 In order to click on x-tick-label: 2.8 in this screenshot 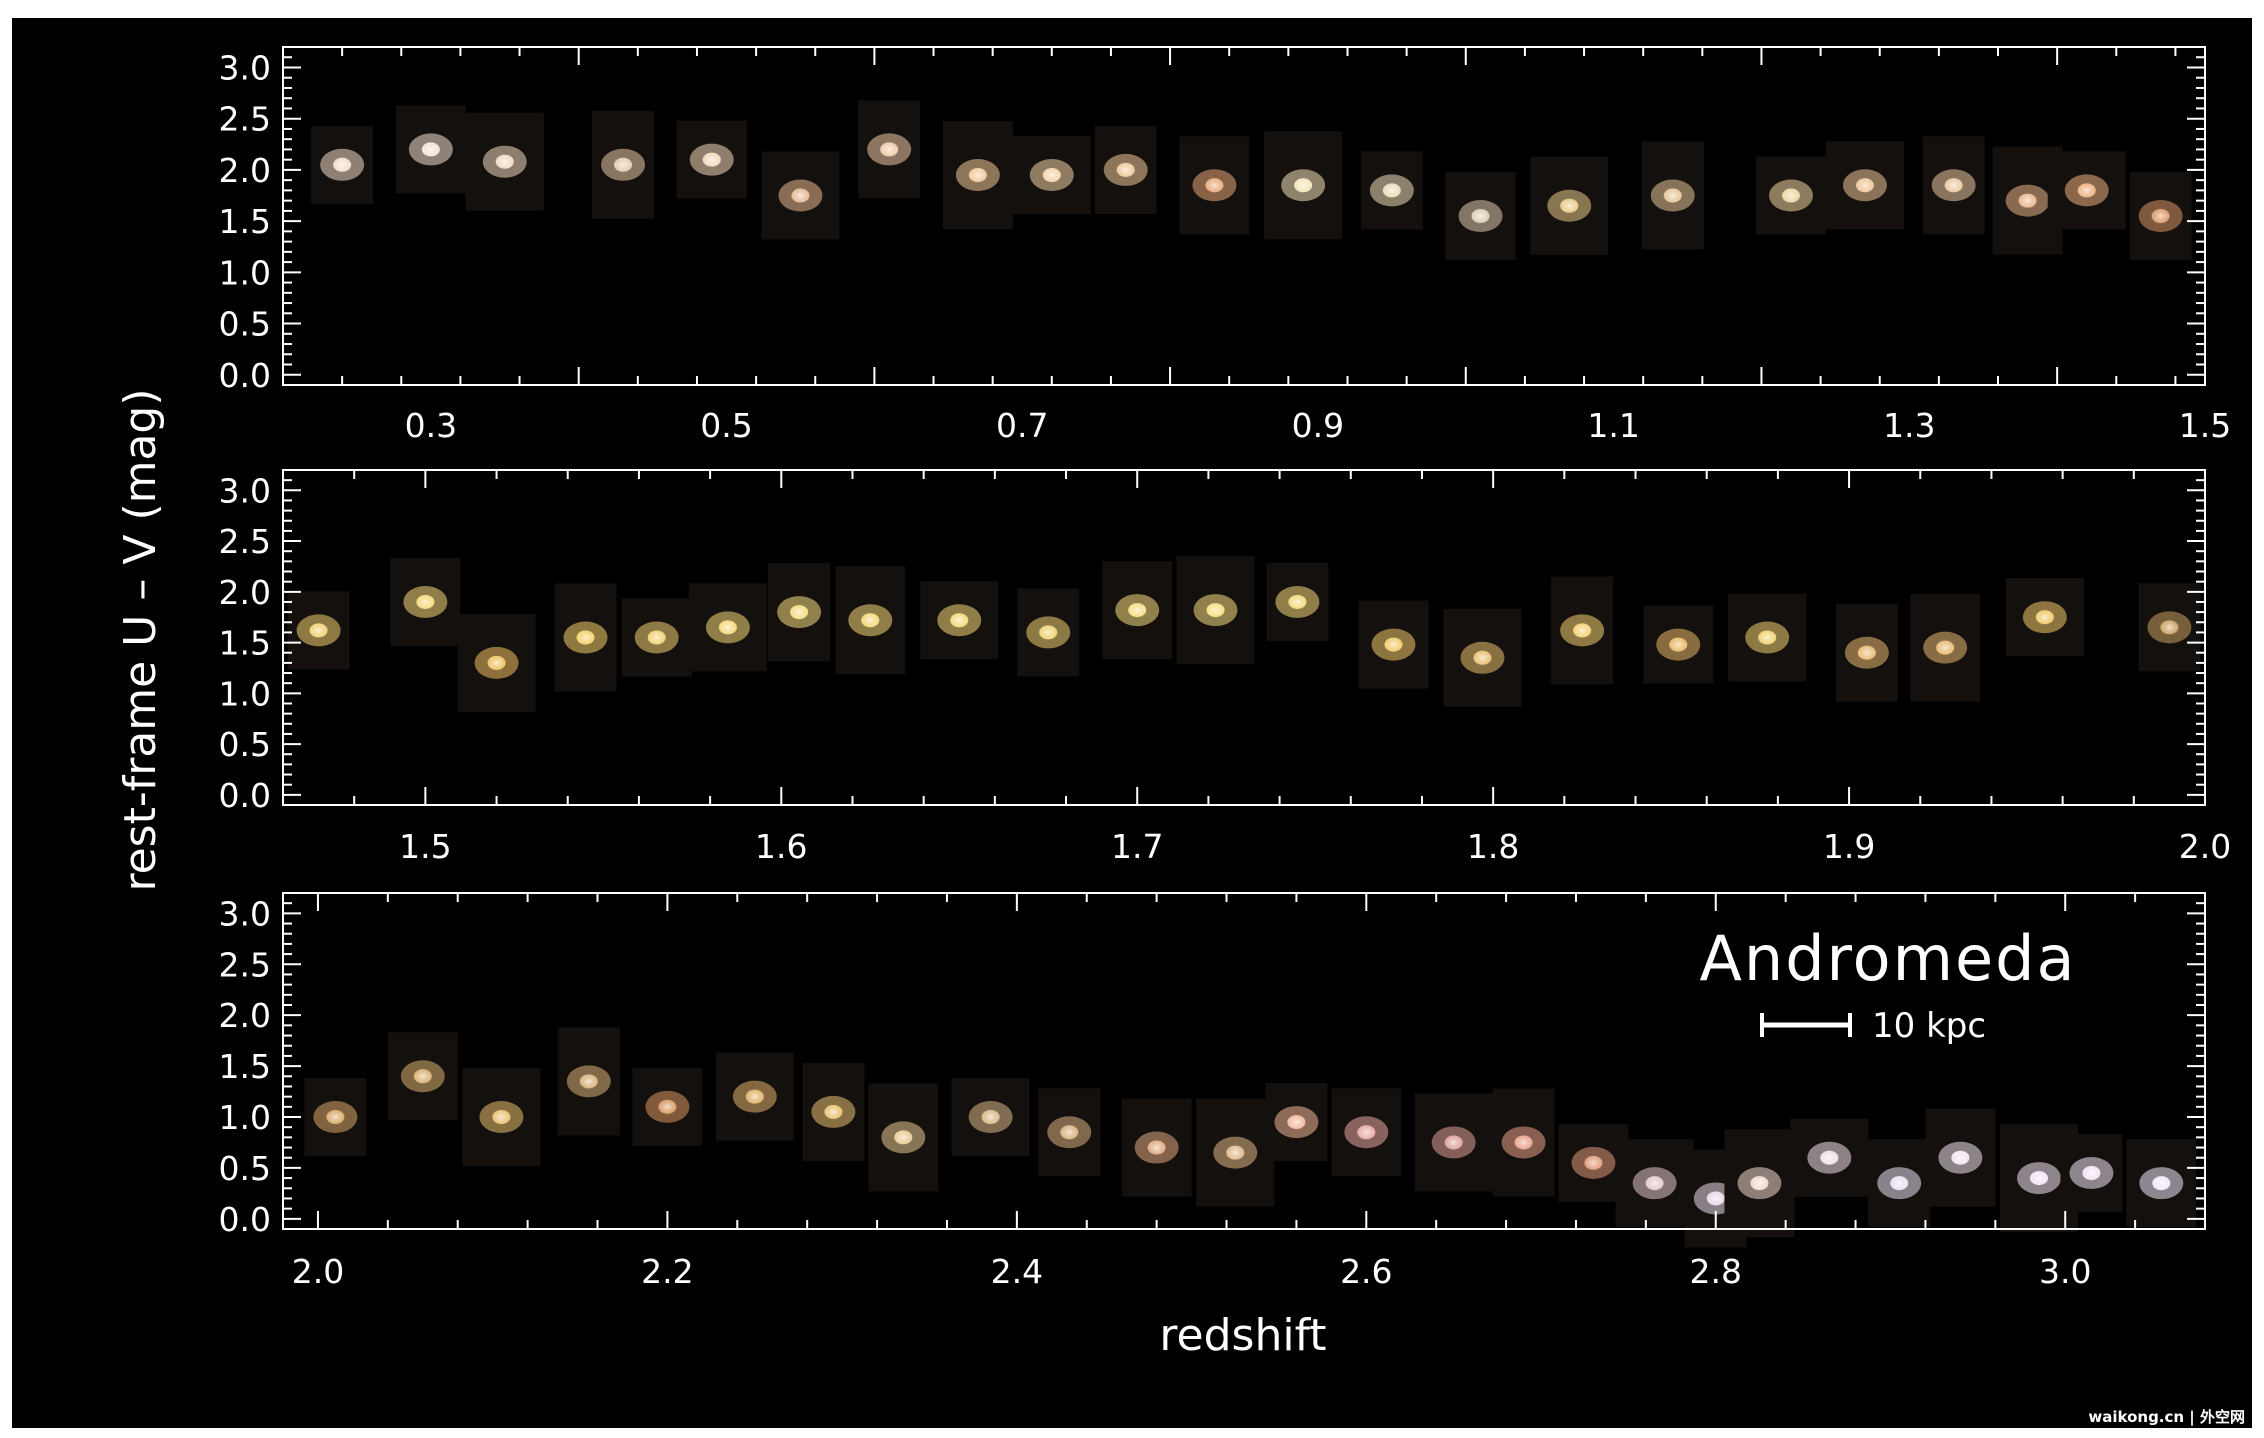, I will do `click(1716, 1271)`.